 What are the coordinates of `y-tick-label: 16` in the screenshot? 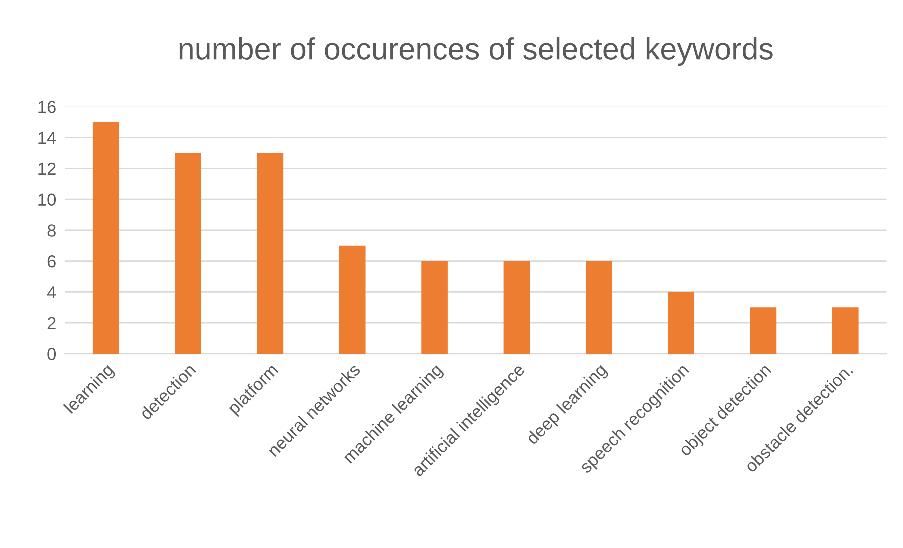 It's located at (47, 107).